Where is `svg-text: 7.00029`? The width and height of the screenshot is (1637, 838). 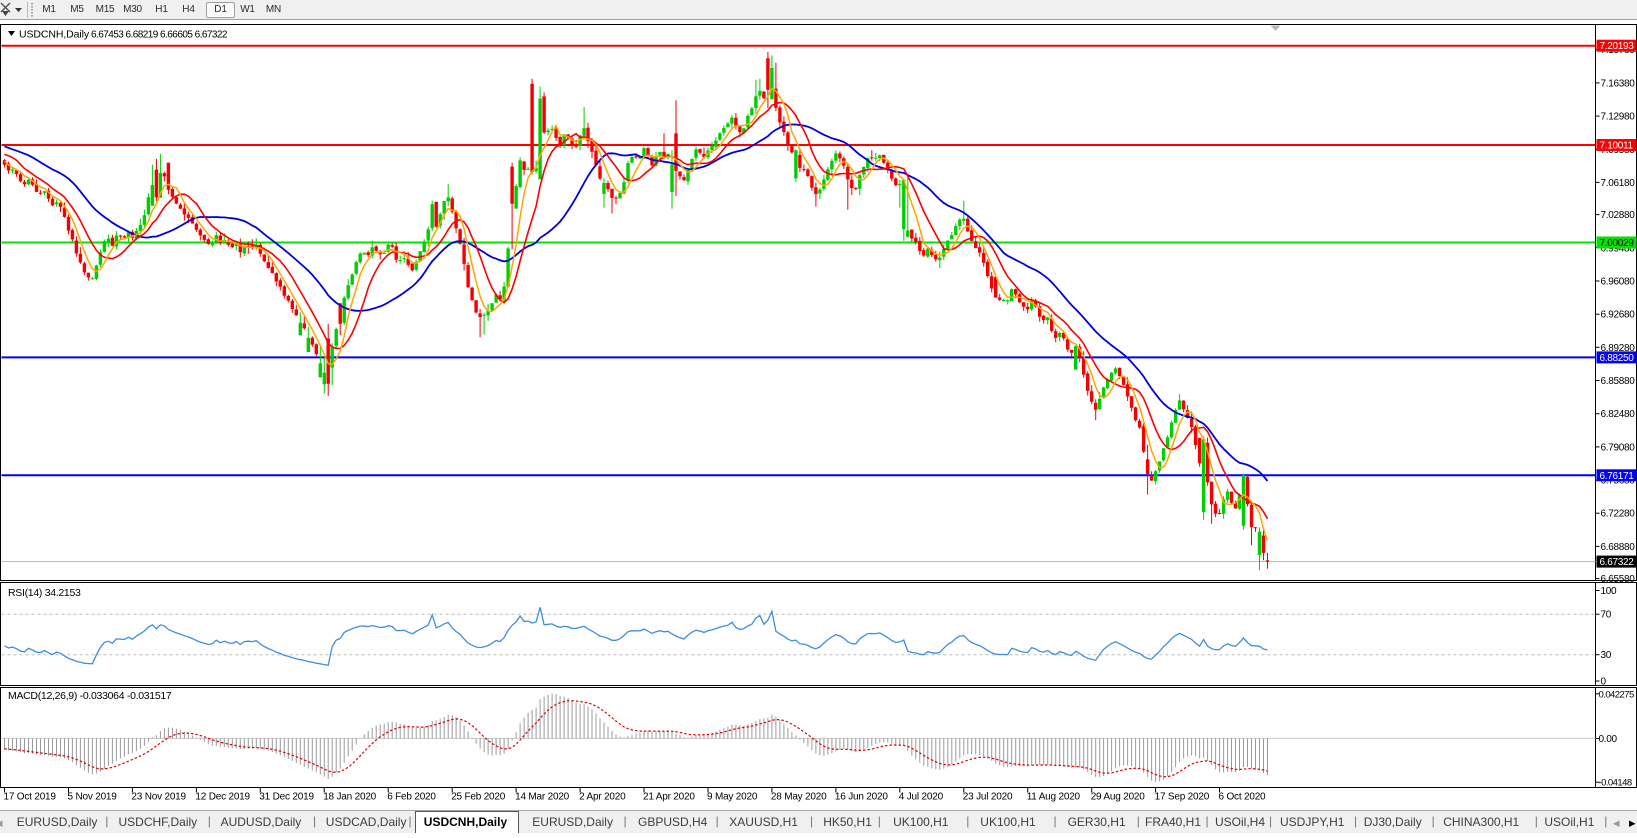
svg-text: 7.00029 is located at coordinates (1617, 243).